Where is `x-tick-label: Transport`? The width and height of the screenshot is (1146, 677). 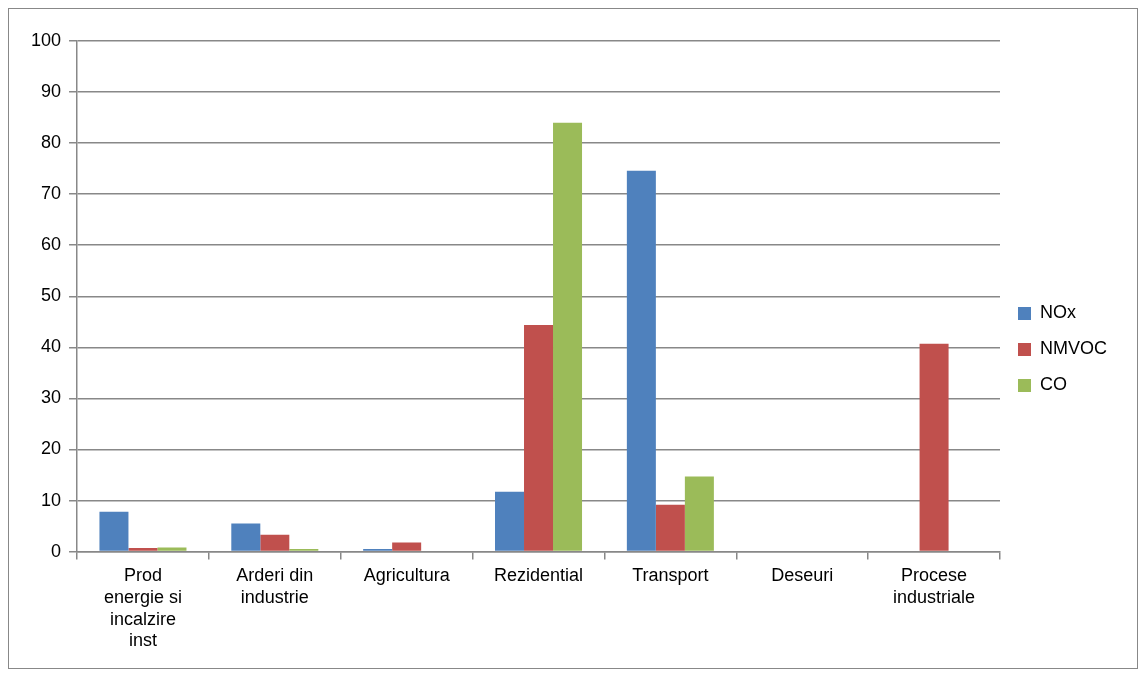
x-tick-label: Transport is located at coordinates (670, 575).